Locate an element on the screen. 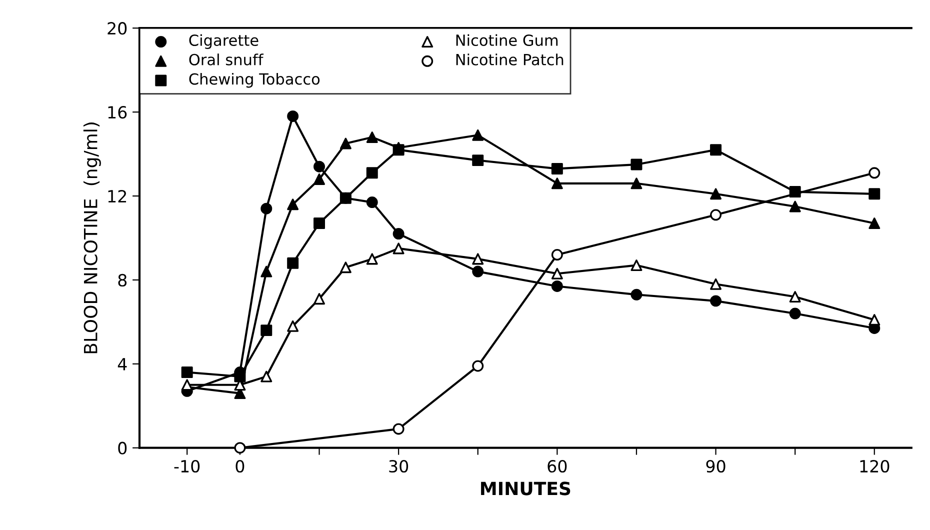 Image resolution: width=930 pixels, height=530 pixels. y-tick-label: 16 is located at coordinates (117, 112).